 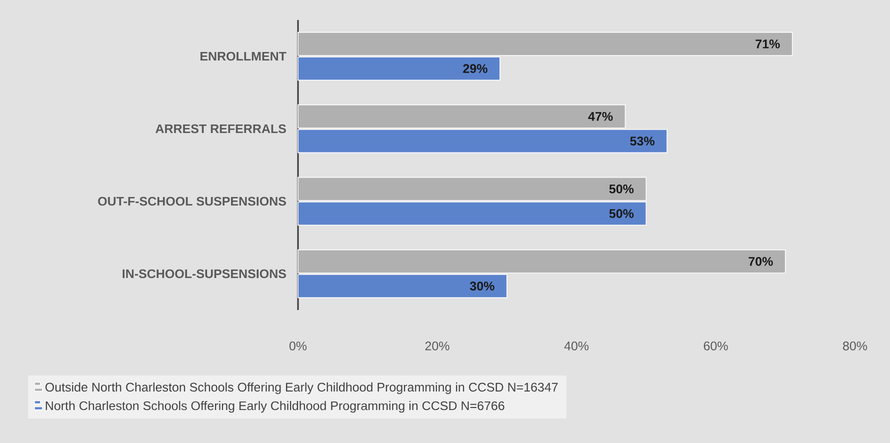 What do you see at coordinates (482, 286) in the screenshot?
I see `data-label: 30%` at bounding box center [482, 286].